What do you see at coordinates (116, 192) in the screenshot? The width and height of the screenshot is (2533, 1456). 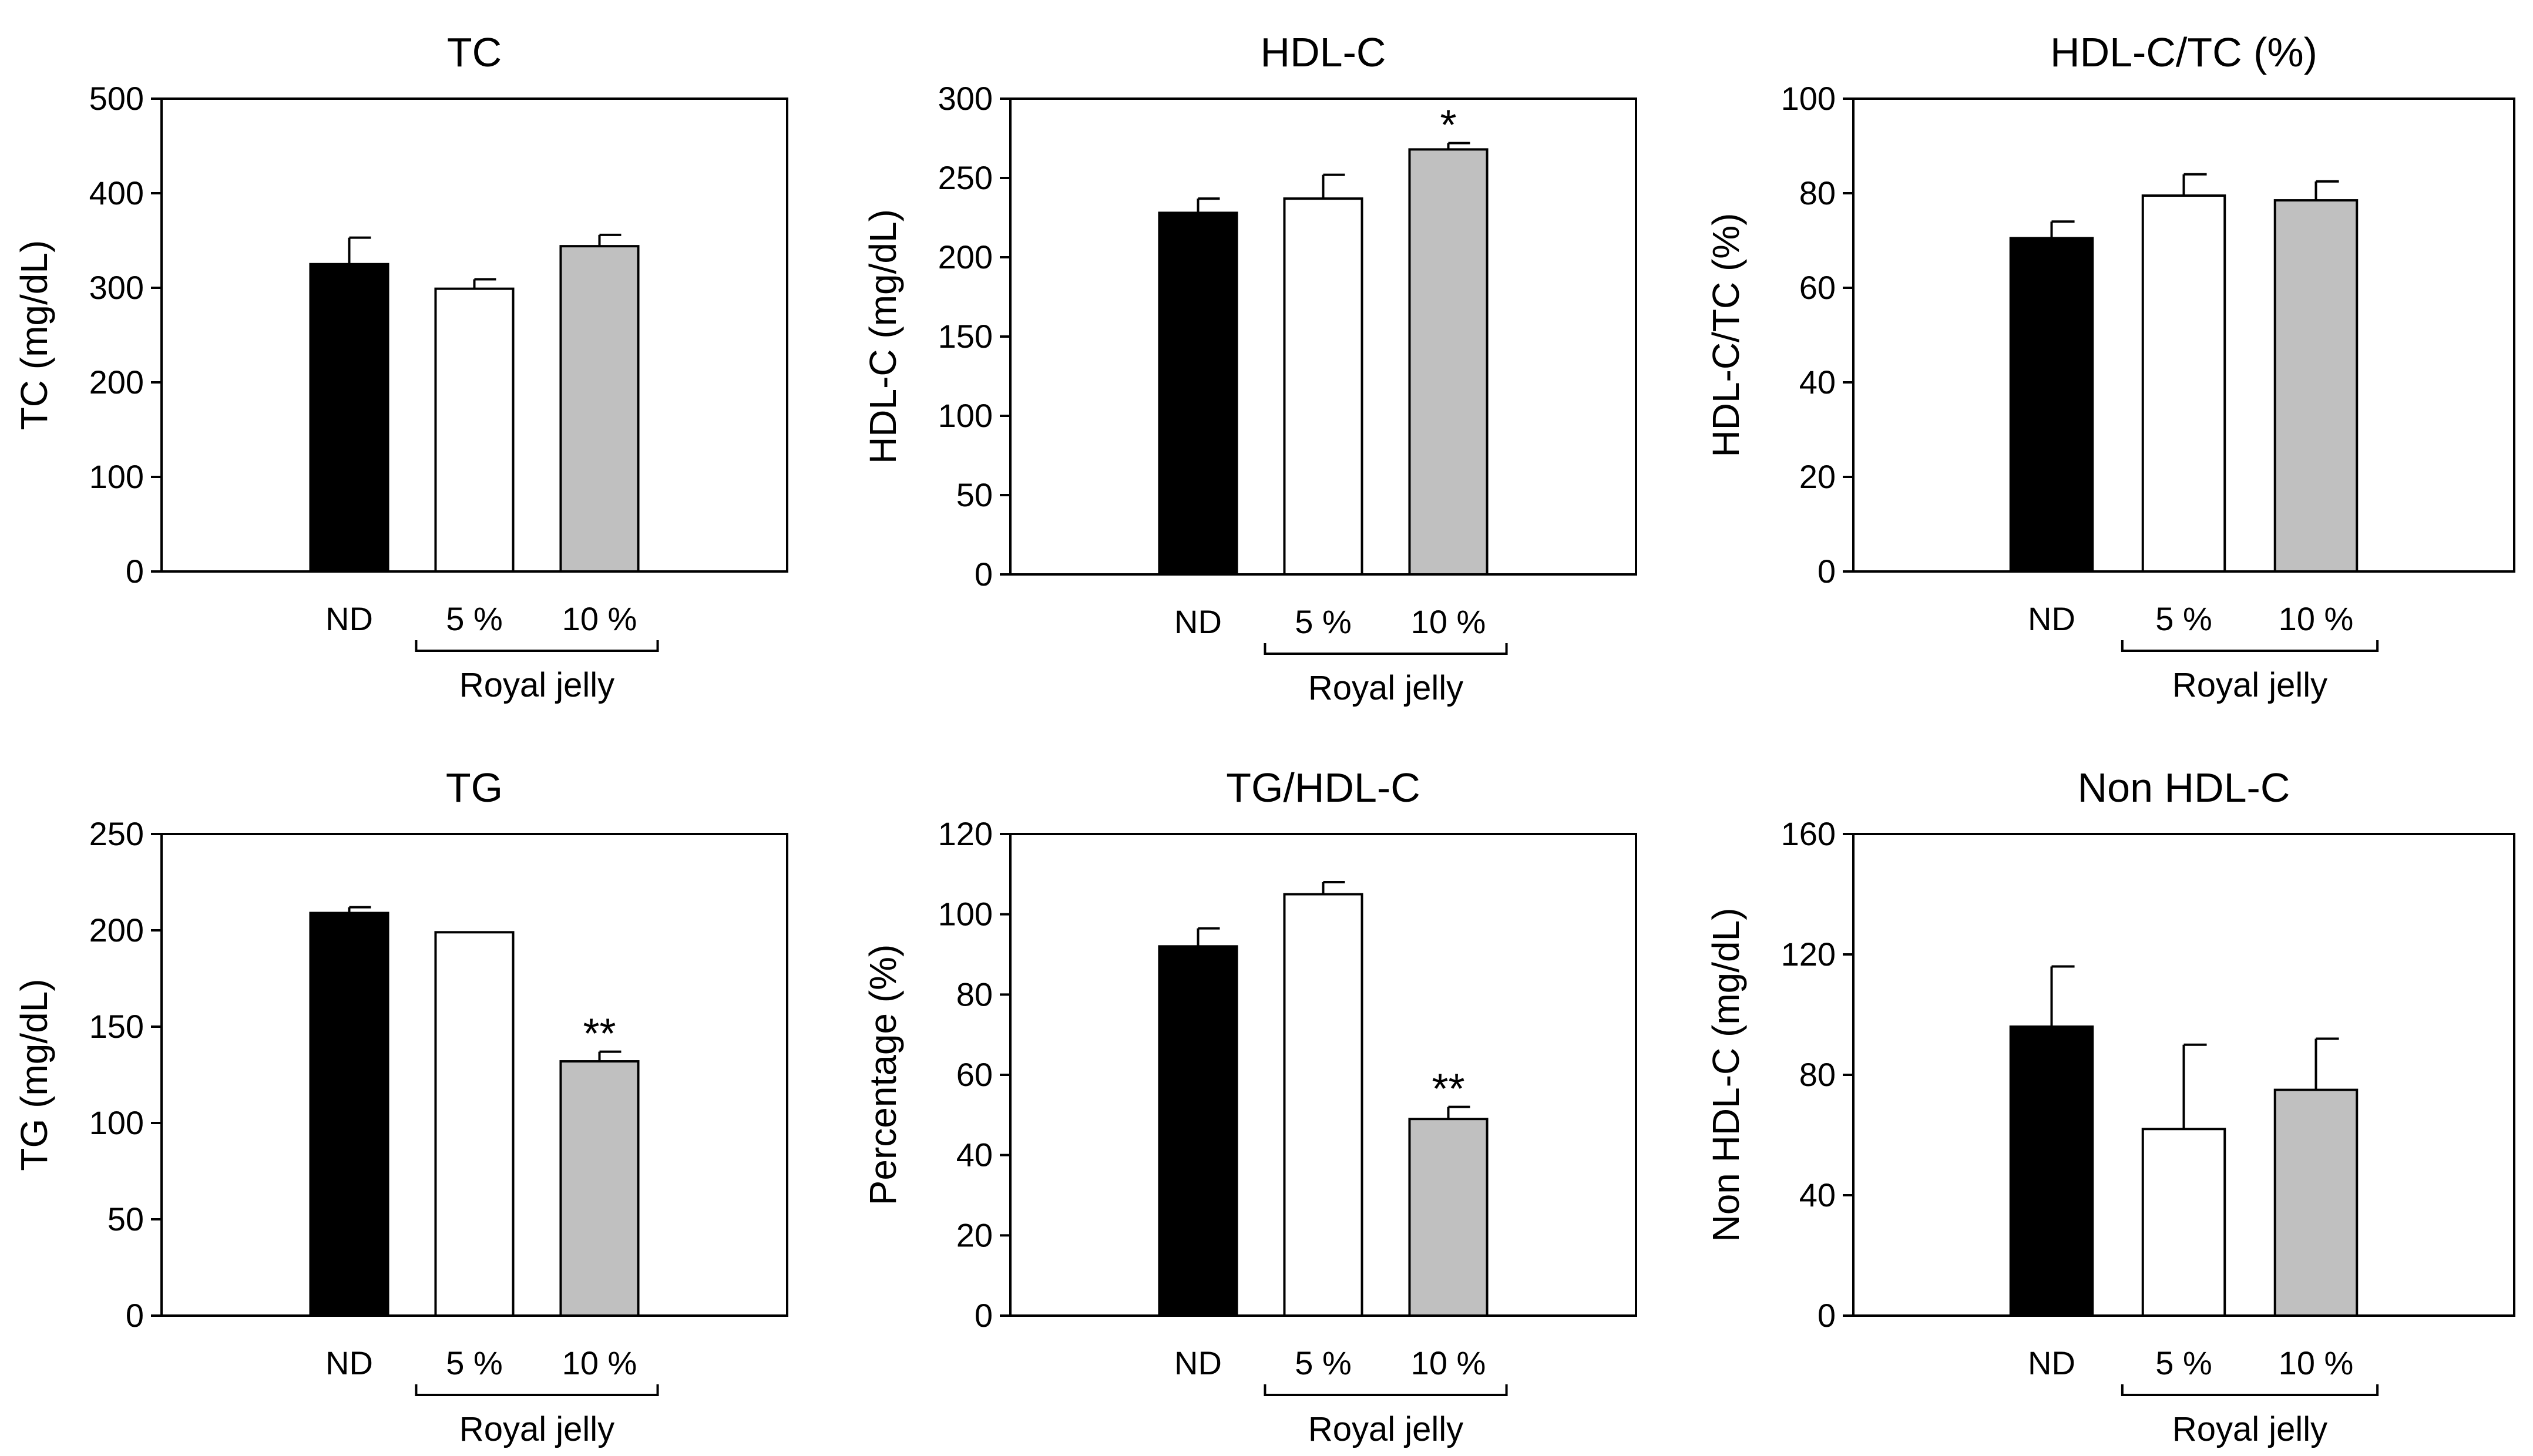 I see `y-tick-label: 400` at bounding box center [116, 192].